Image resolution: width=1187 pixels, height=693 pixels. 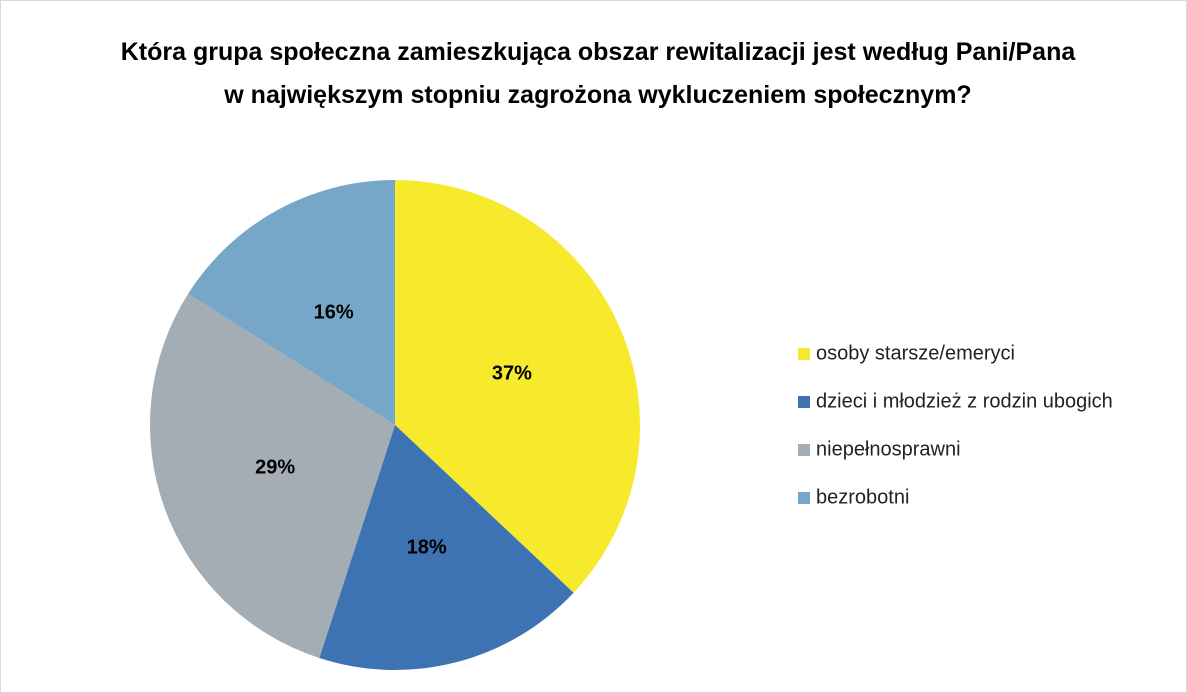 I want to click on legend-label: dzieci i młodzież z rodzin ubogich, so click(x=964, y=401).